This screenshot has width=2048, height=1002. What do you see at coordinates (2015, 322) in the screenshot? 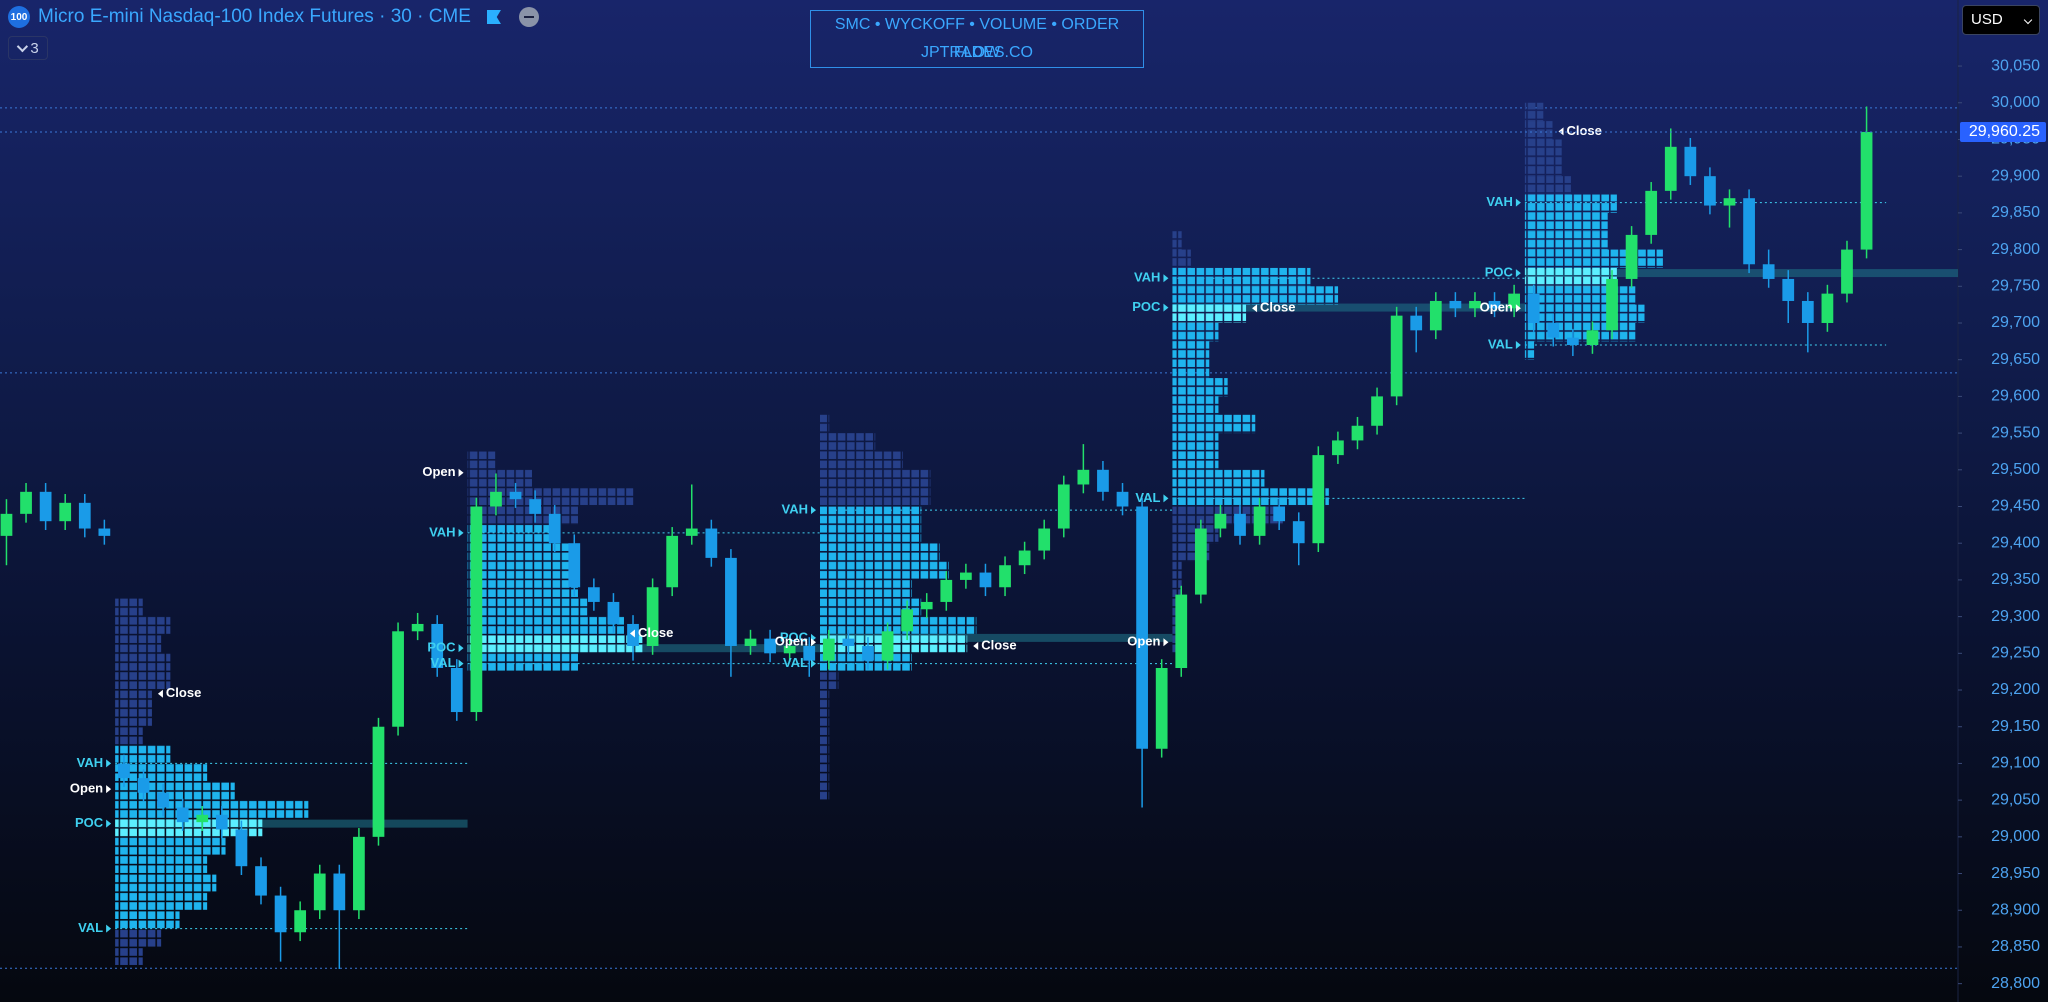
I see `y-tick-label: 29,700` at bounding box center [2015, 322].